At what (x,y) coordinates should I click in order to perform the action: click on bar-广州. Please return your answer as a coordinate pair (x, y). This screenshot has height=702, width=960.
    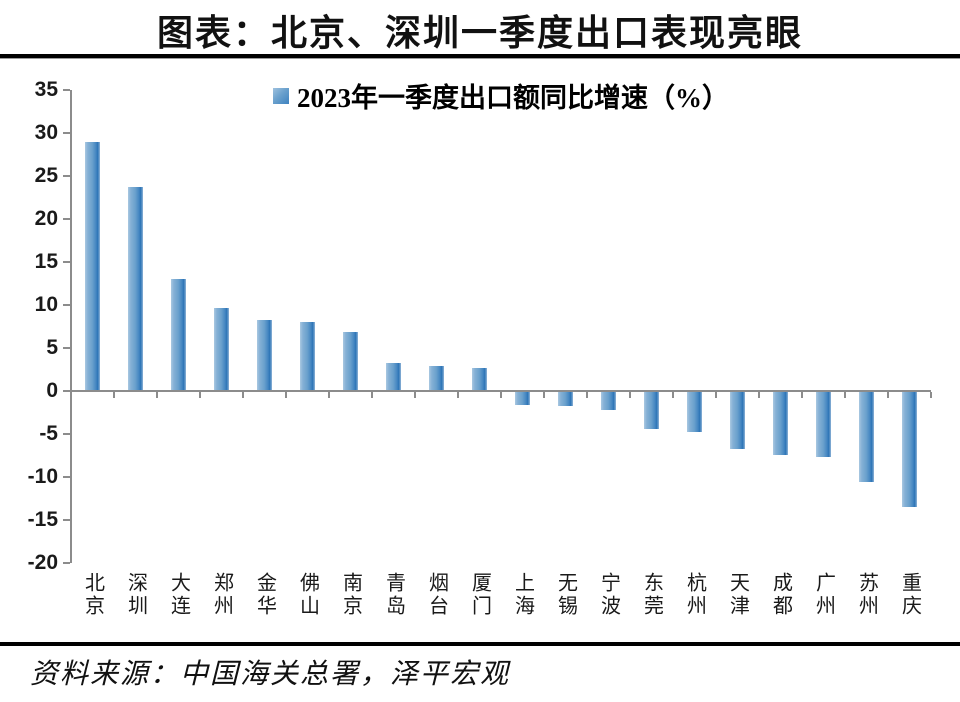
    Looking at the image, I should click on (823, 424).